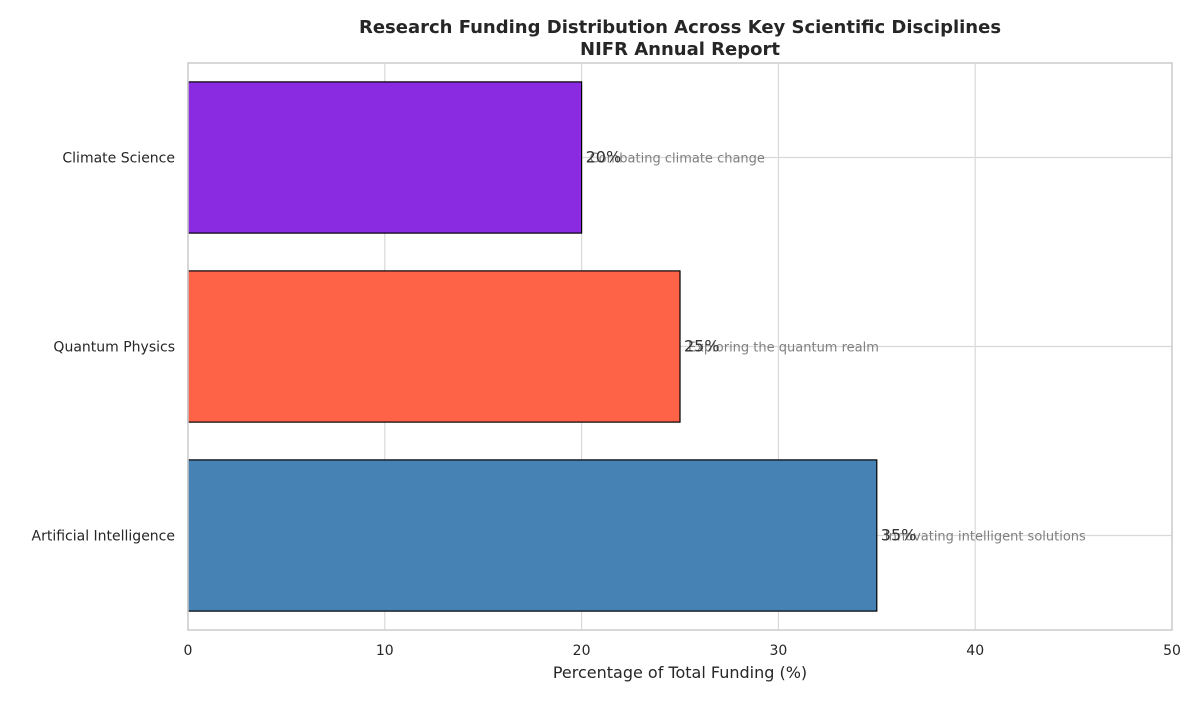 This screenshot has width=1200, height=704. I want to click on bar-annotation: Exploring the quantum realm, so click(783, 348).